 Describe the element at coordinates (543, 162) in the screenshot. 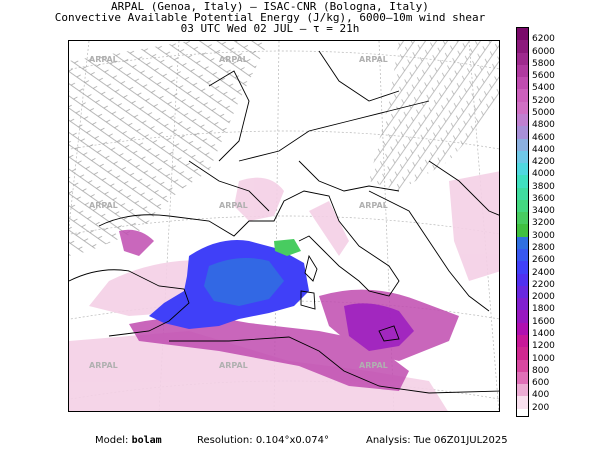

I see `colorbar-level-label: 4200` at that location.